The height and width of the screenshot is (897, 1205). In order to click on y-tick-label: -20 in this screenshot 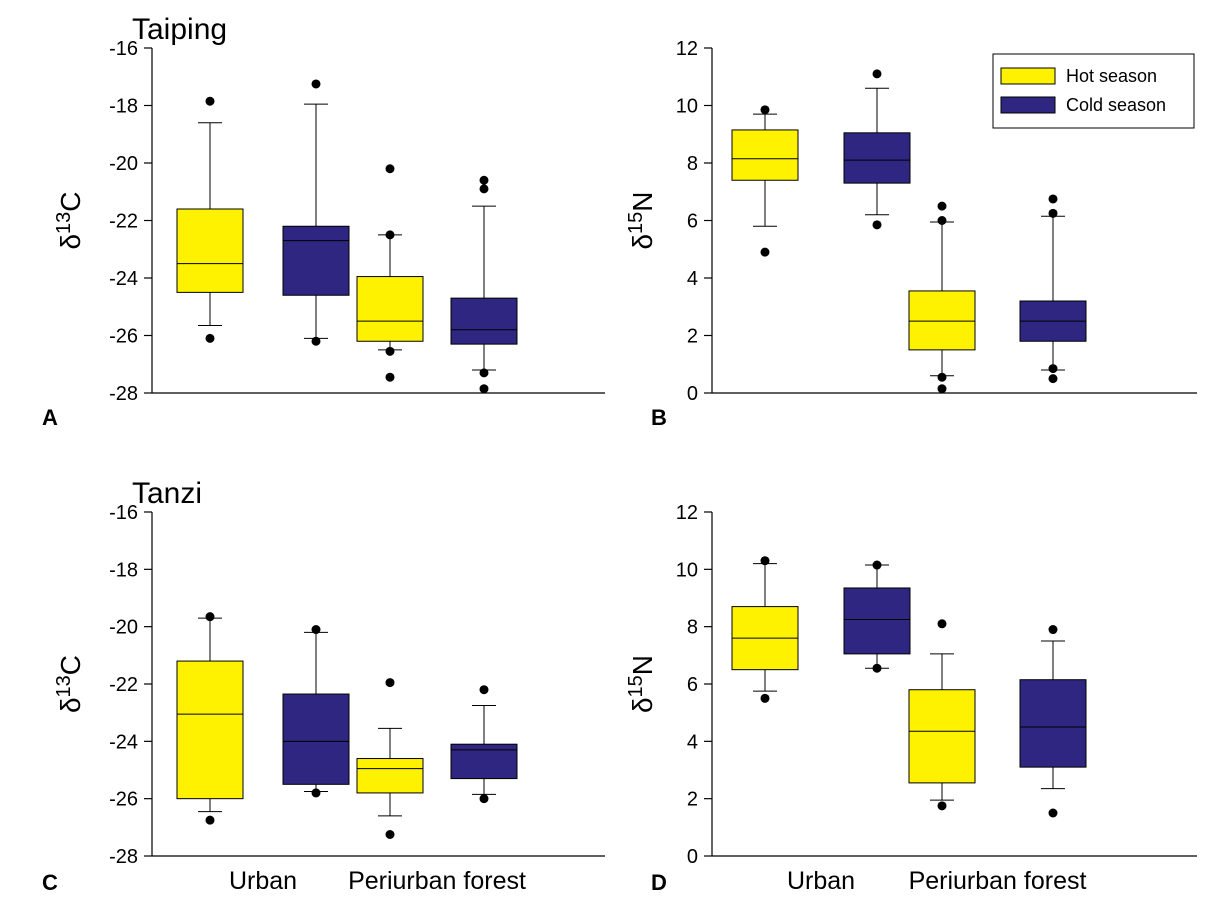, I will do `click(123, 628)`.